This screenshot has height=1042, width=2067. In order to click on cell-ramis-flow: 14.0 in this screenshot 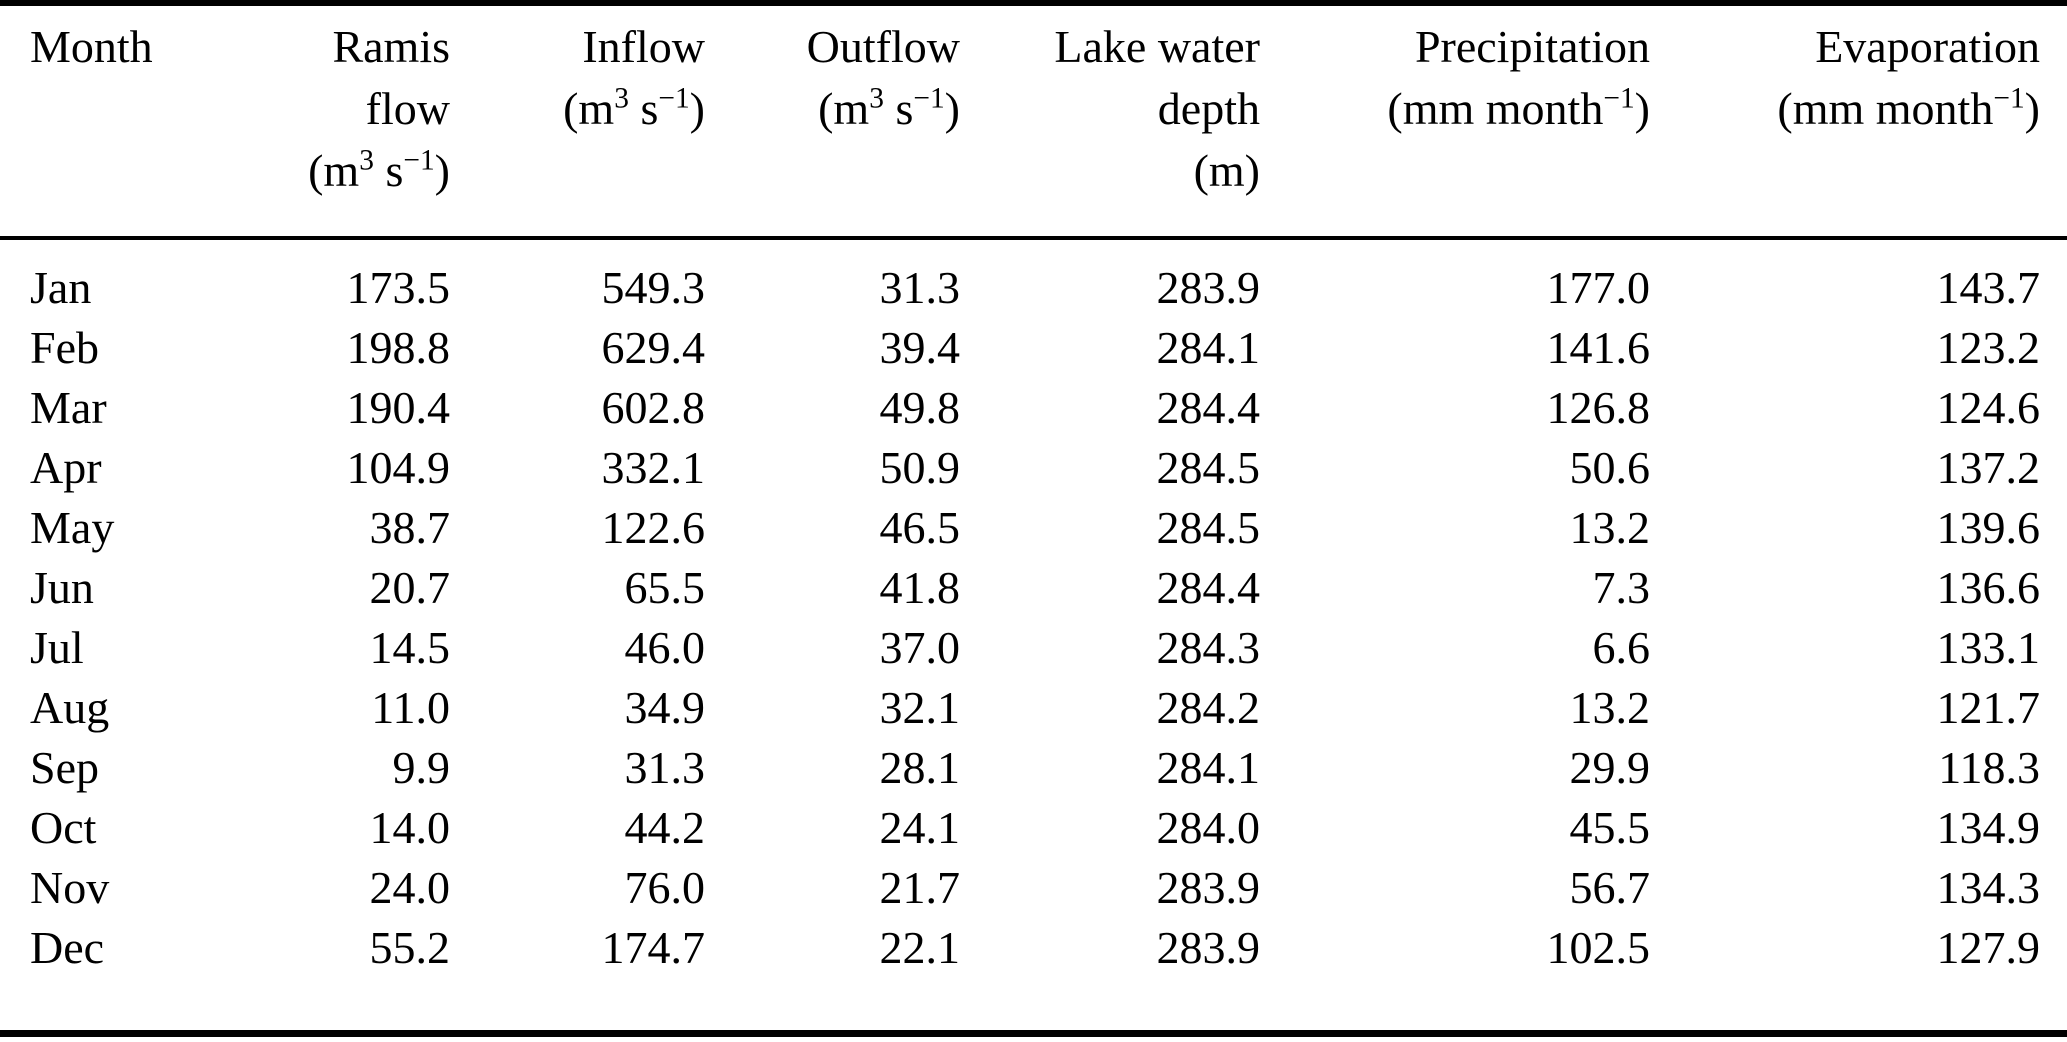, I will do `click(410, 827)`.